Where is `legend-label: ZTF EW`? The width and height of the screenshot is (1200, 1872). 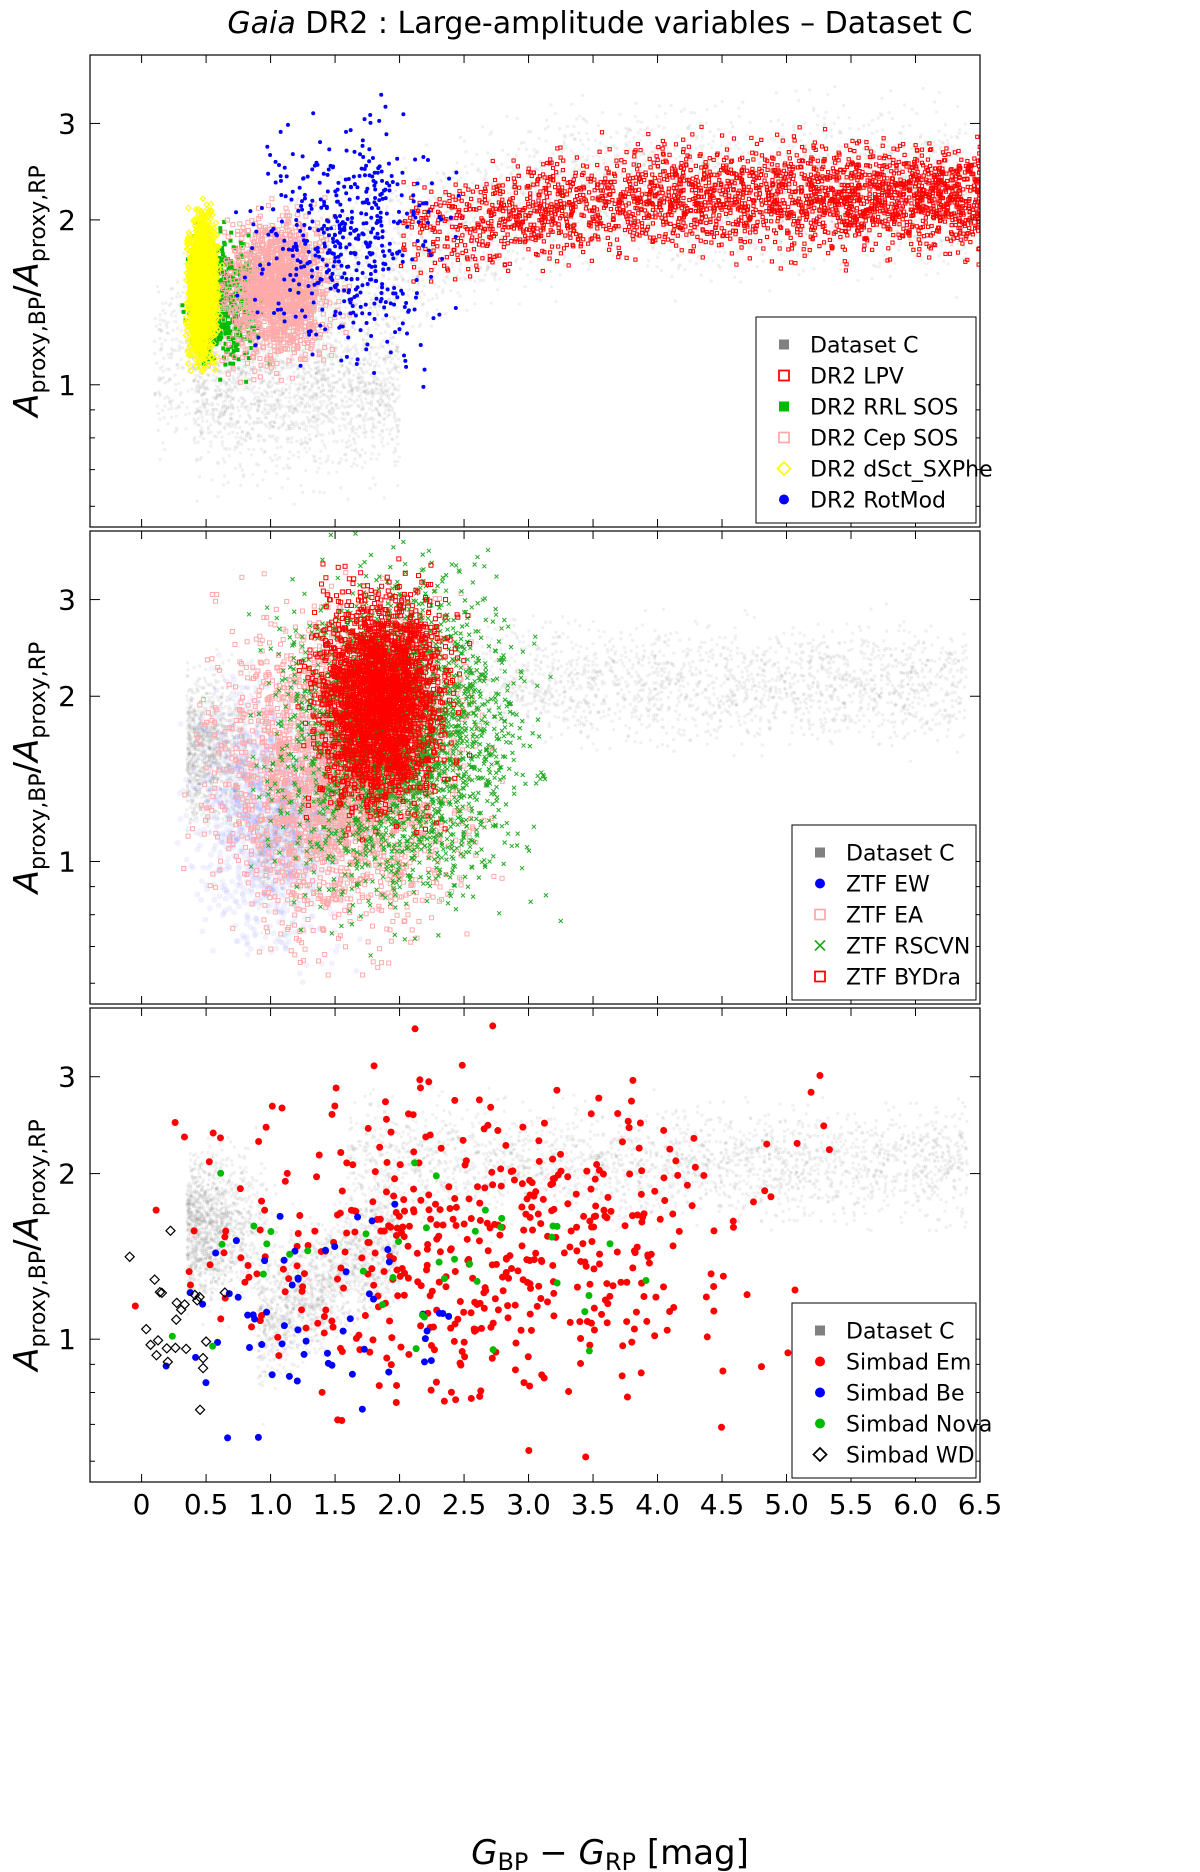
legend-label: ZTF EW is located at coordinates (888, 885).